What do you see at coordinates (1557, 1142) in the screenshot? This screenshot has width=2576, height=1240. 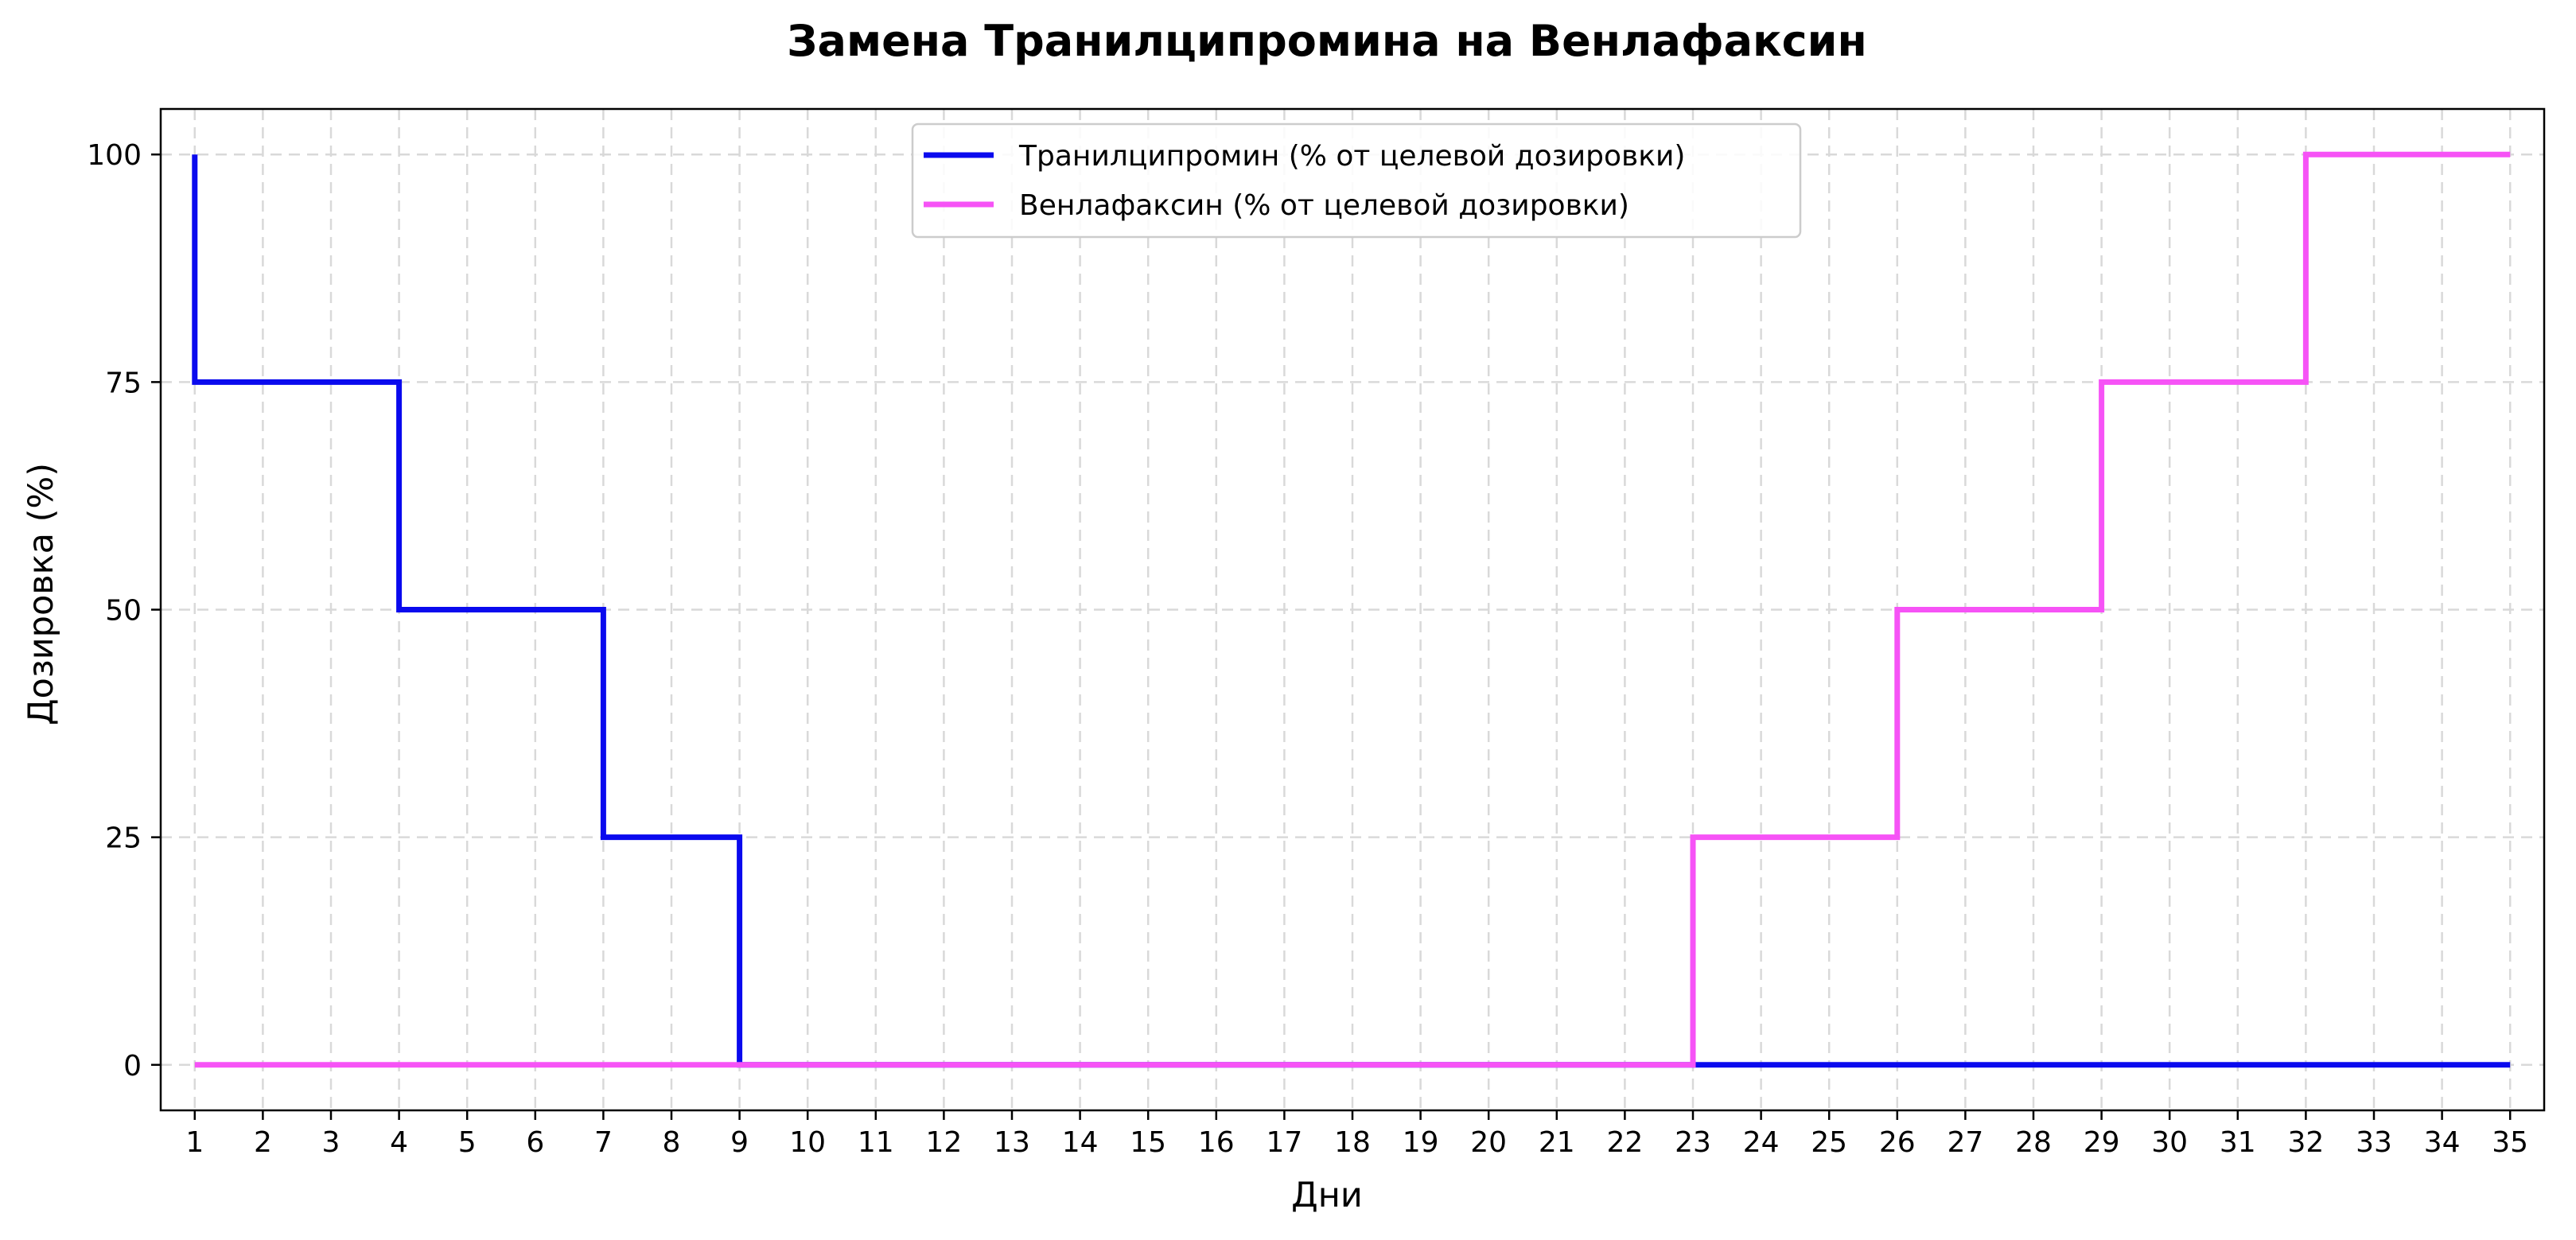 I see `x-tick-label: 21` at bounding box center [1557, 1142].